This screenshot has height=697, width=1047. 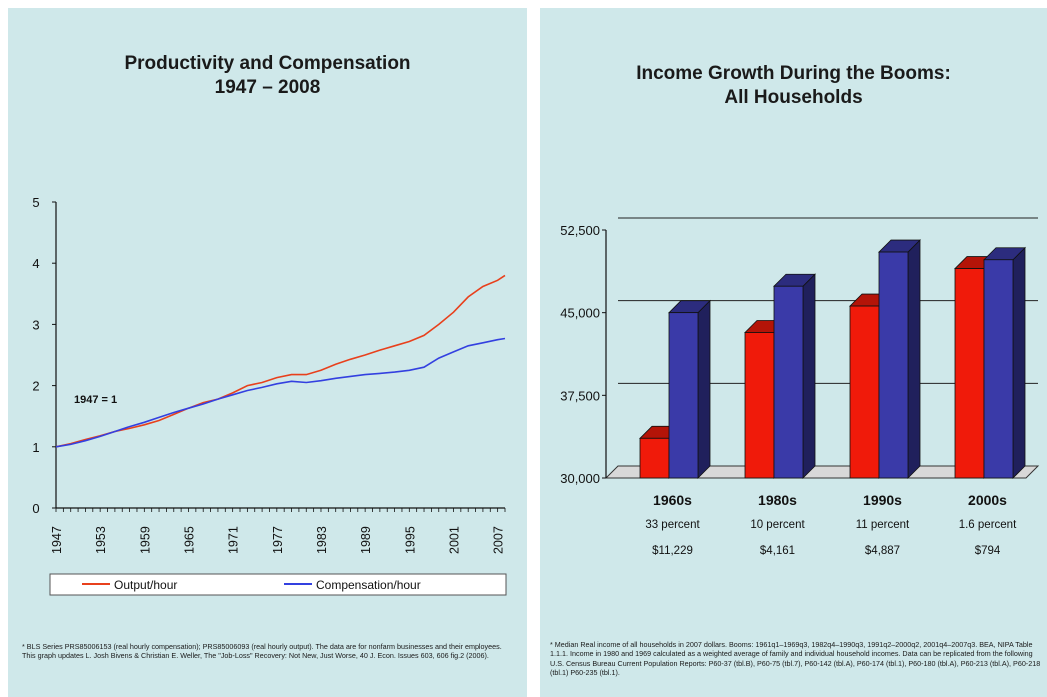 I want to click on y-tick-label: 37,500, so click(x=580, y=395).